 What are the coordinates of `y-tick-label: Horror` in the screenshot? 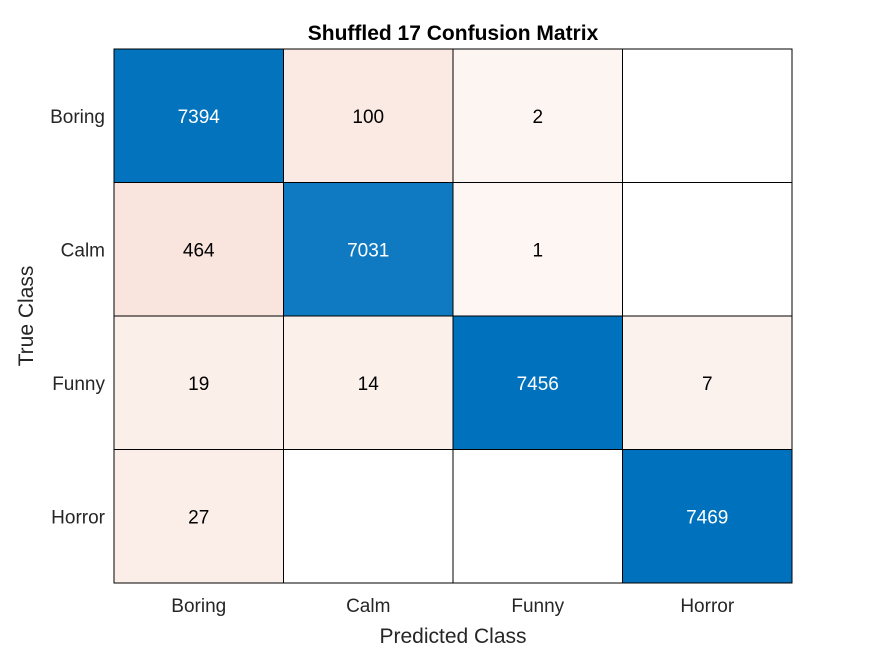 It's located at (78, 517).